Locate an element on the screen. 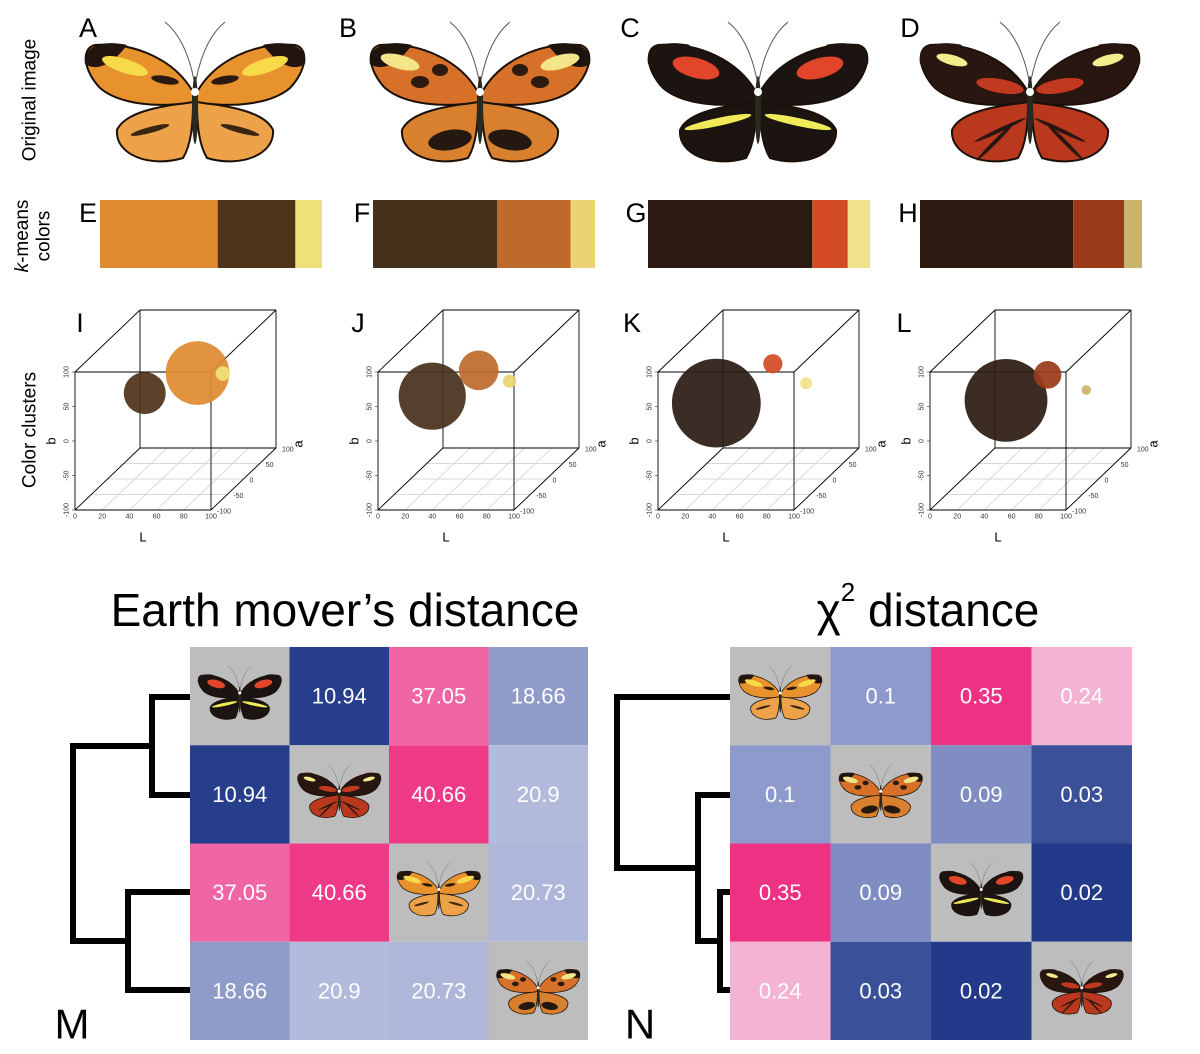 Image resolution: width=1200 pixels, height=1054 pixels. cube-edge is located at coordinates (962, 341).